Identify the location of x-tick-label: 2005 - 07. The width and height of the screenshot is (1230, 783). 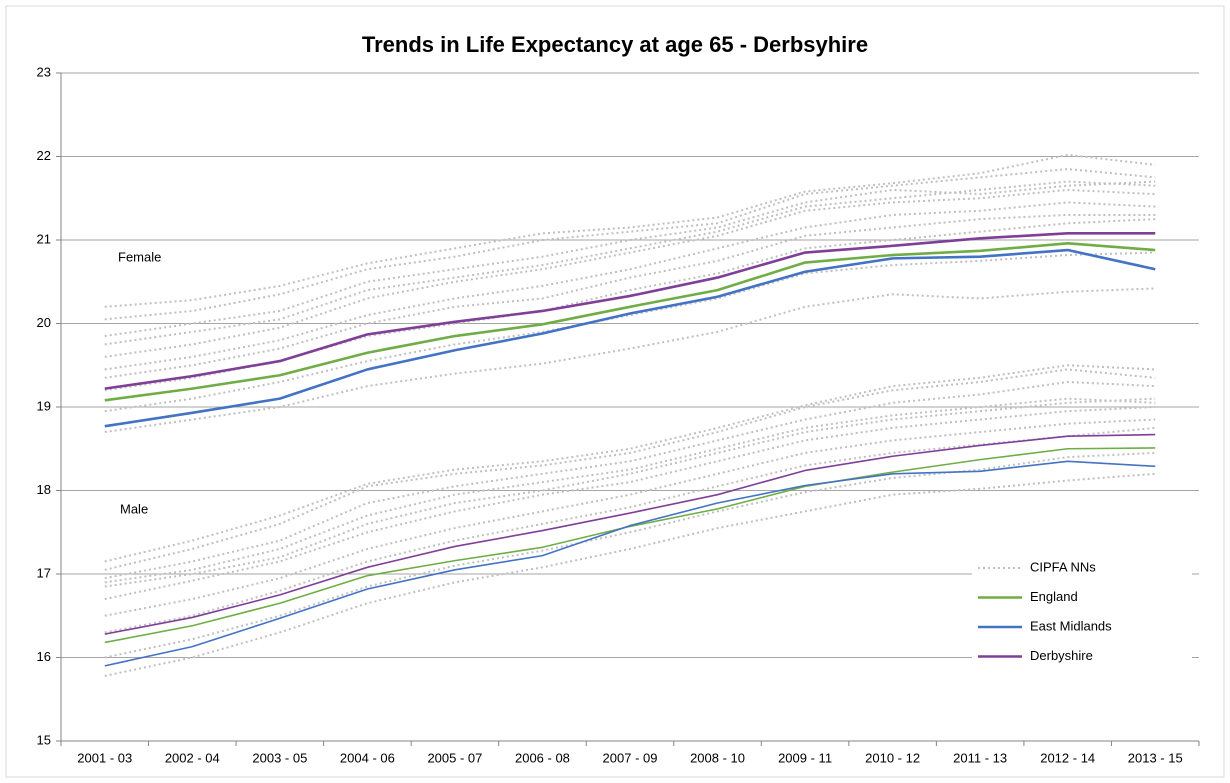
(454, 757).